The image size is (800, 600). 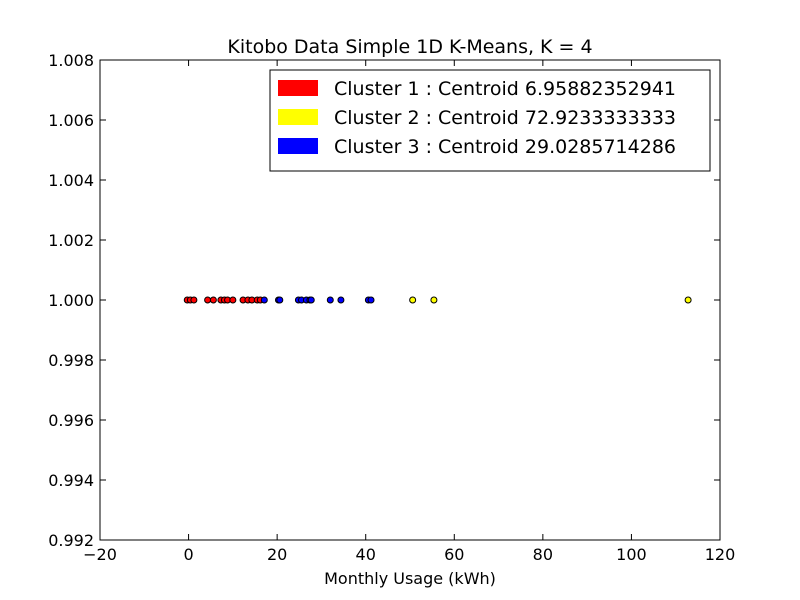 What do you see at coordinates (71, 120) in the screenshot?
I see `y-tick-label: 1.006` at bounding box center [71, 120].